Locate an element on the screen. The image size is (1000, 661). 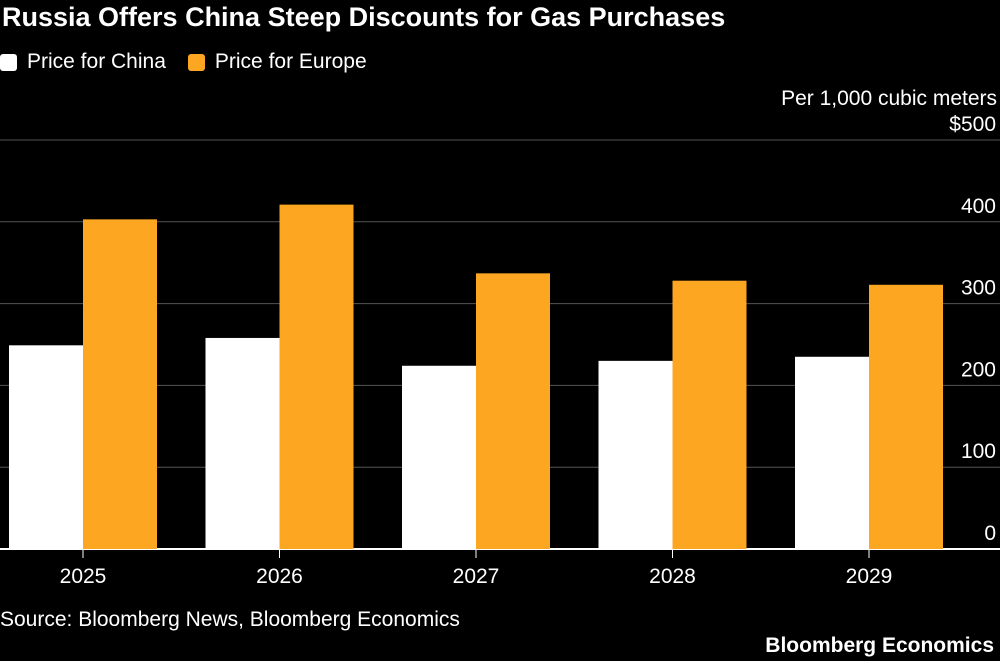
legend-label-europe: Price for Europe is located at coordinates (290, 61).